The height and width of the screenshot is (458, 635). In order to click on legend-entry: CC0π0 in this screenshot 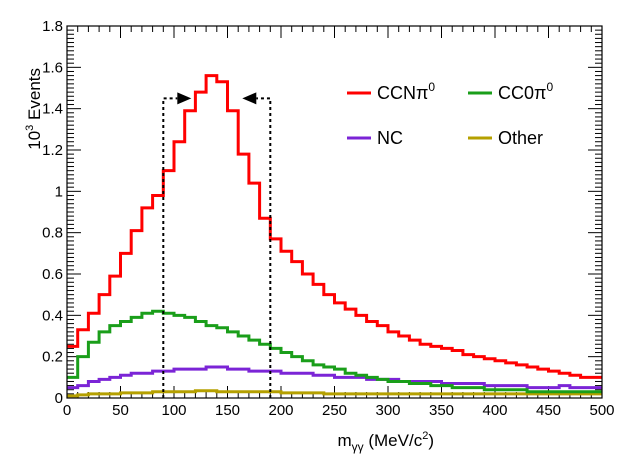, I will do `click(510, 91)`.